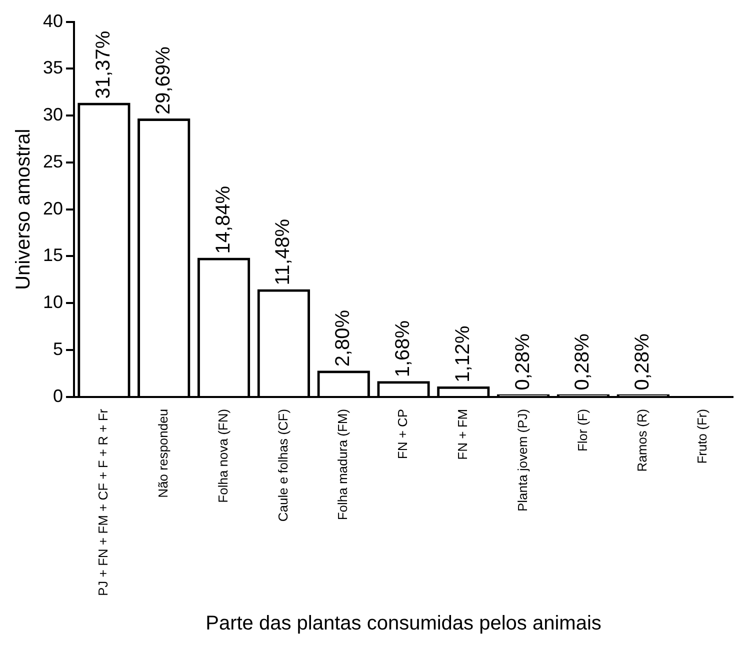 The height and width of the screenshot is (648, 751). Describe the element at coordinates (23, 209) in the screenshot. I see `y-axis-title: Universo amostral` at that location.